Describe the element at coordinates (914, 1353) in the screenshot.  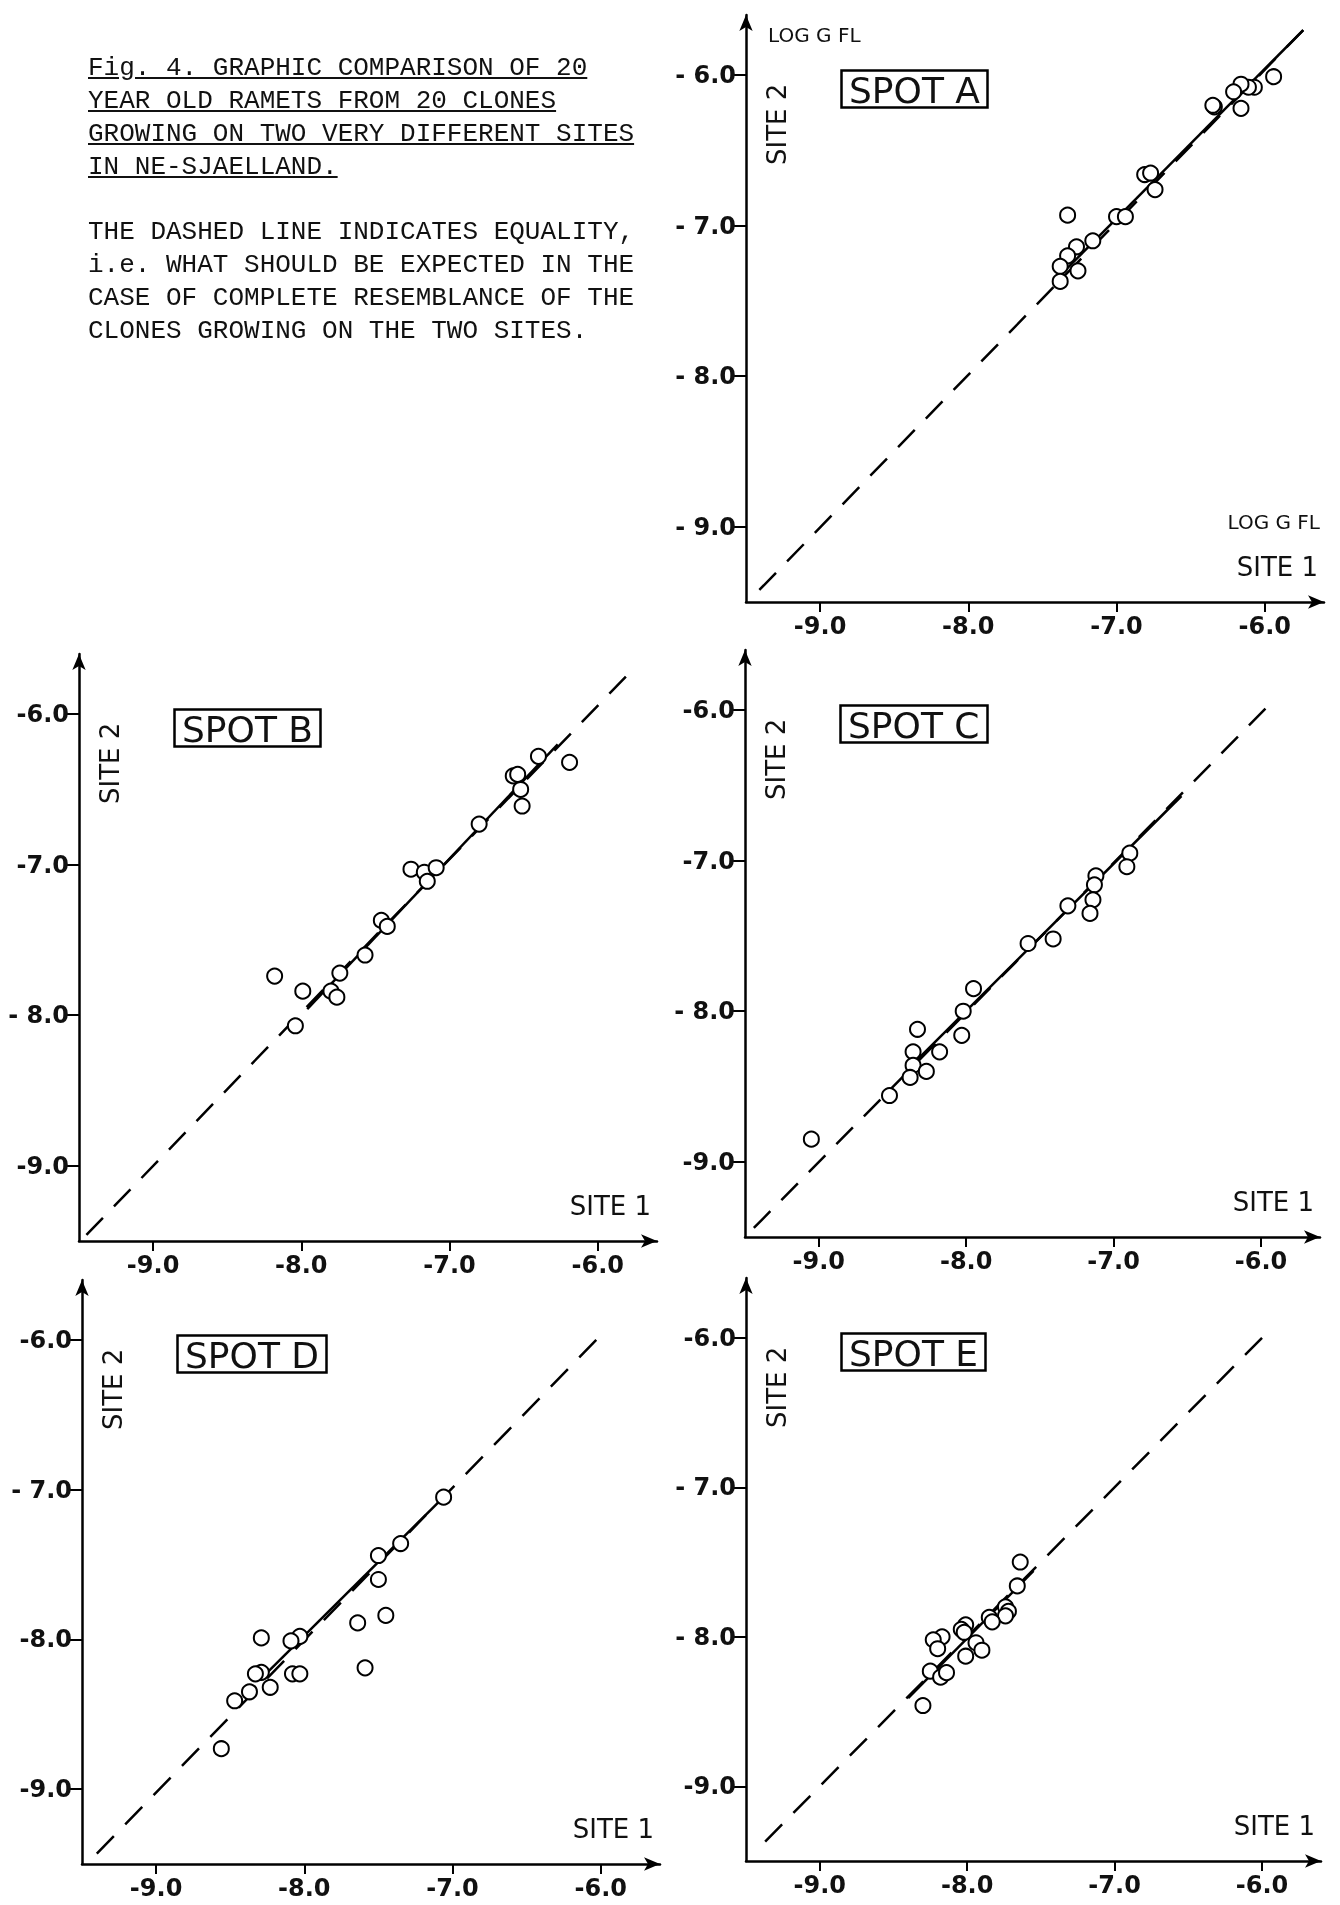
I see `text: SPOT E` at that location.